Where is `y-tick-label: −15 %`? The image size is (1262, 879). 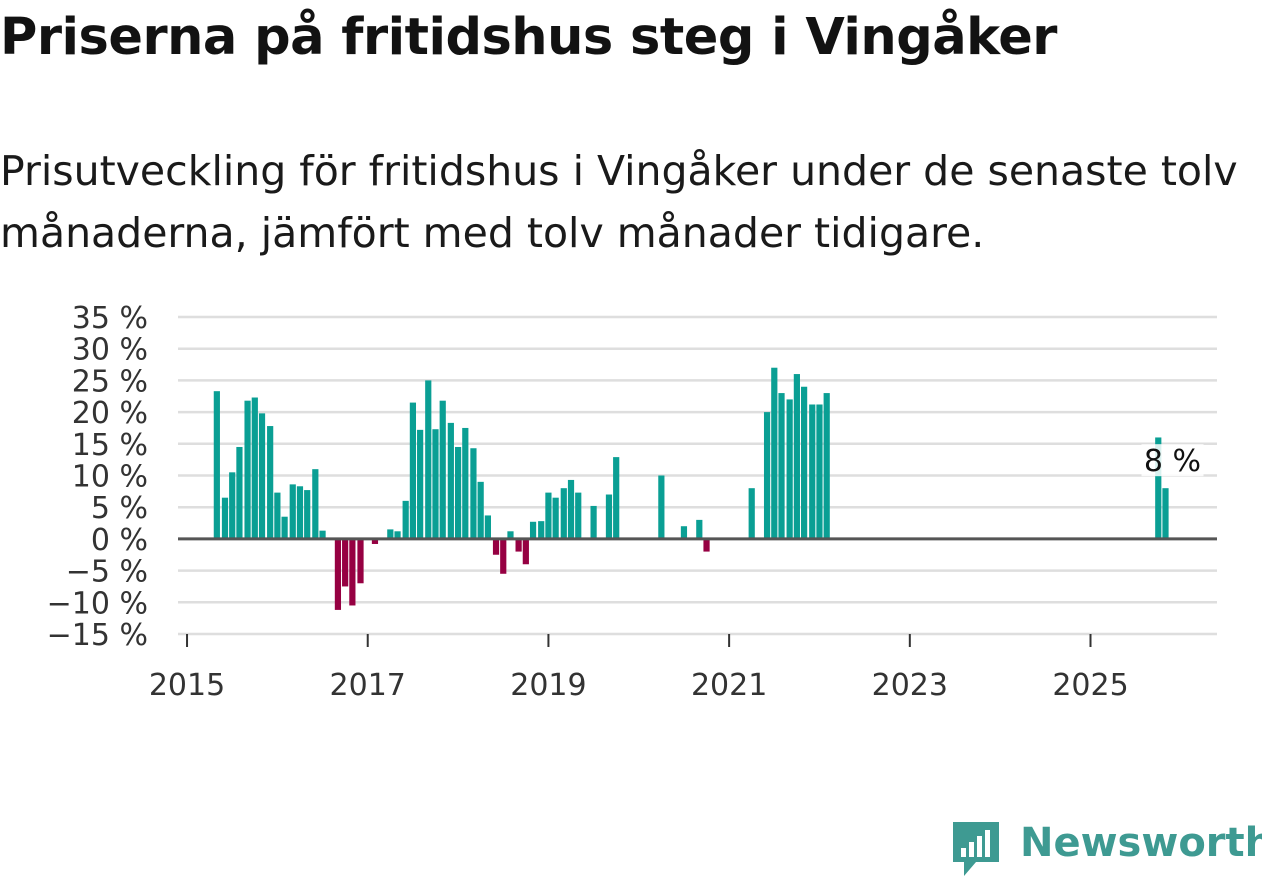 y-tick-label: −15 % is located at coordinates (97, 635).